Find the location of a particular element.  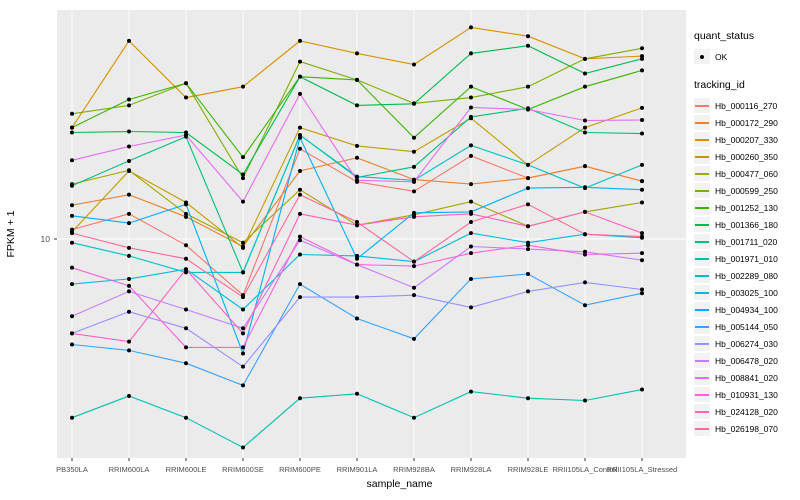

point-swatch is located at coordinates (702, 56).